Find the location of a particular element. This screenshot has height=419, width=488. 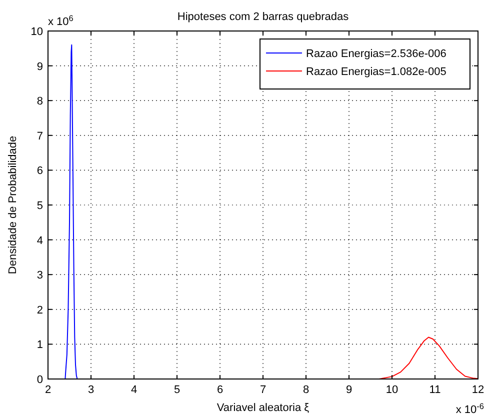

x-tick-label: 3 is located at coordinates (91, 390).